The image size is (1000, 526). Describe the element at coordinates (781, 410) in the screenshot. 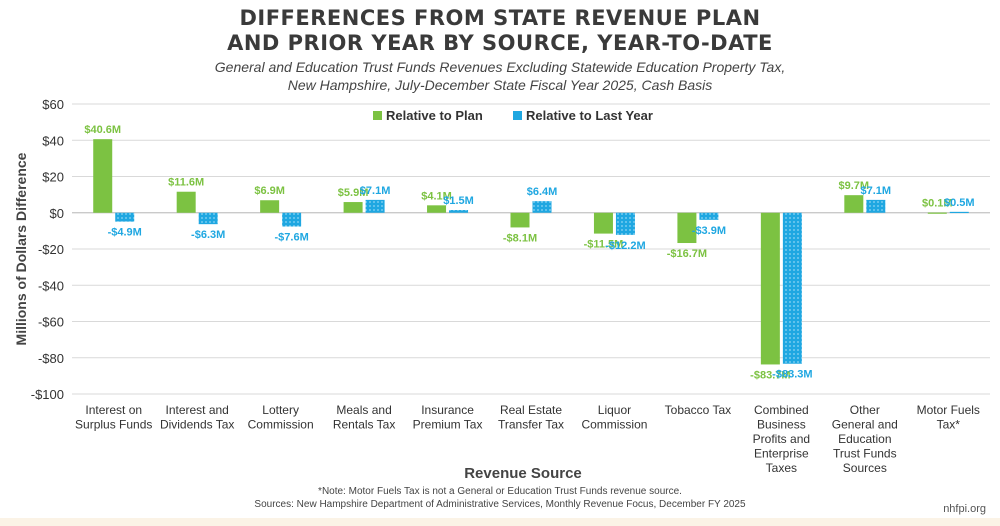

I see `x-tick-label: Combined` at that location.